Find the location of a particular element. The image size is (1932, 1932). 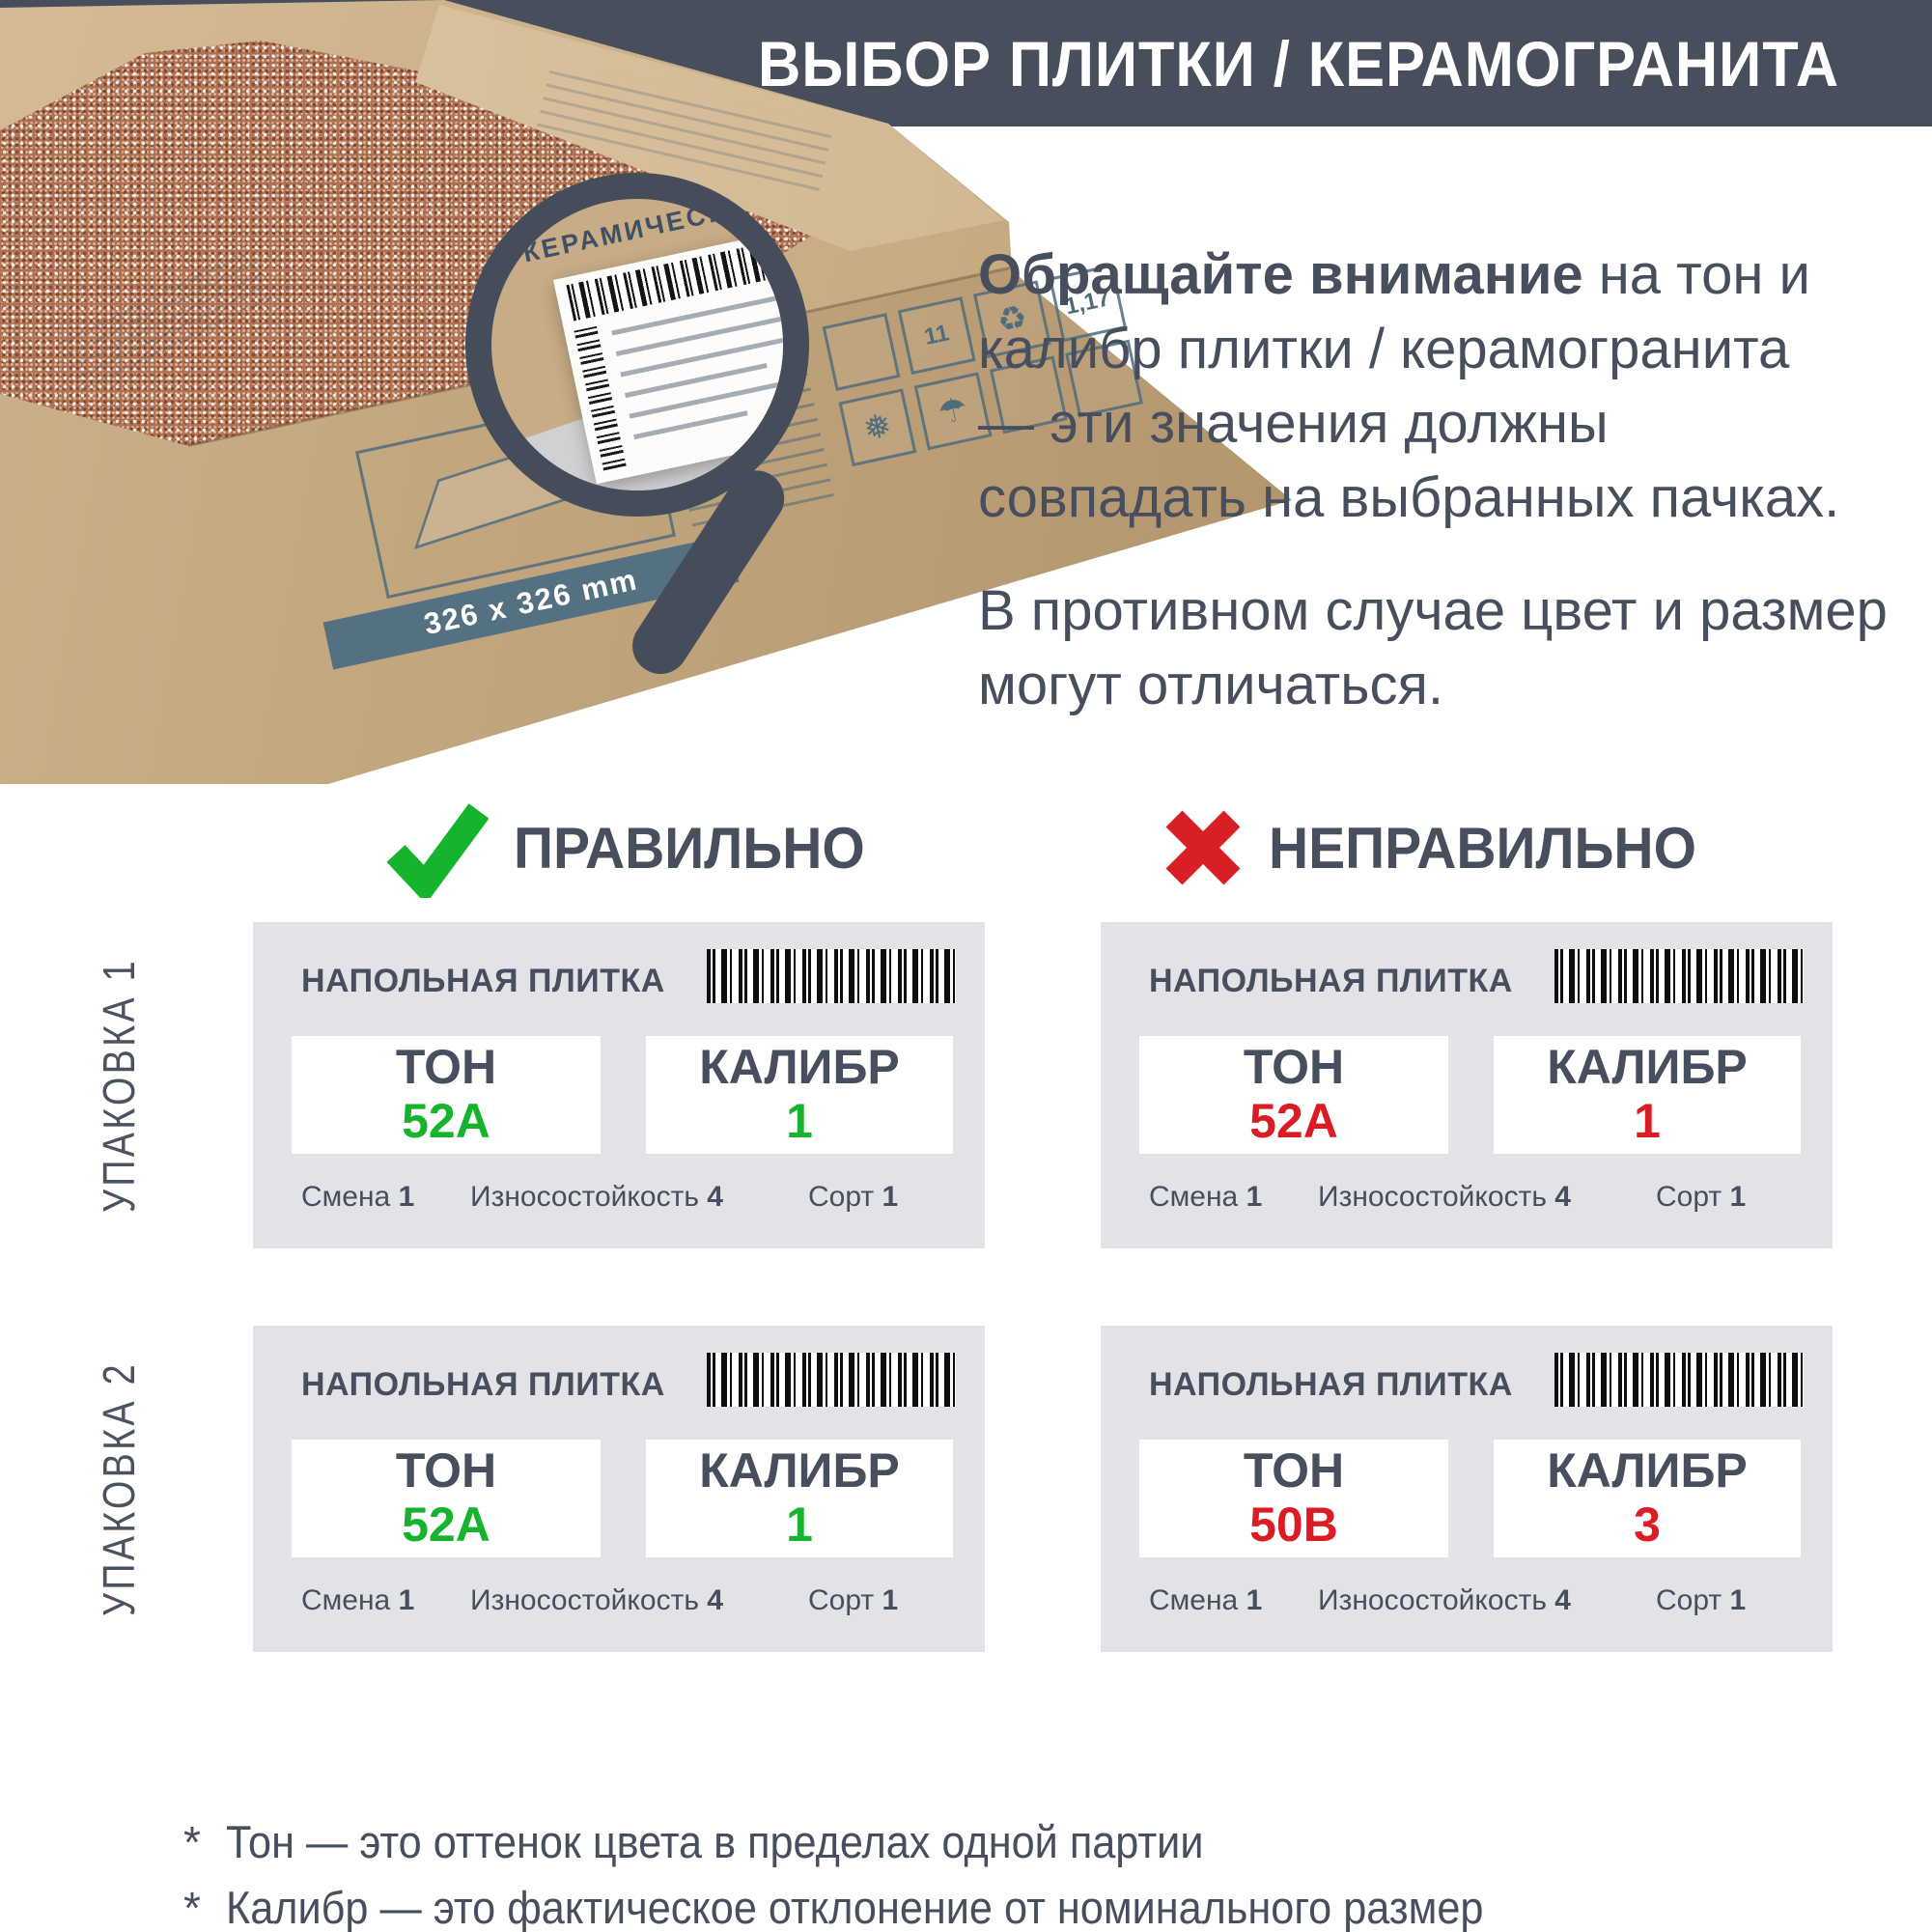

ton-value: 50В is located at coordinates (1294, 1525).